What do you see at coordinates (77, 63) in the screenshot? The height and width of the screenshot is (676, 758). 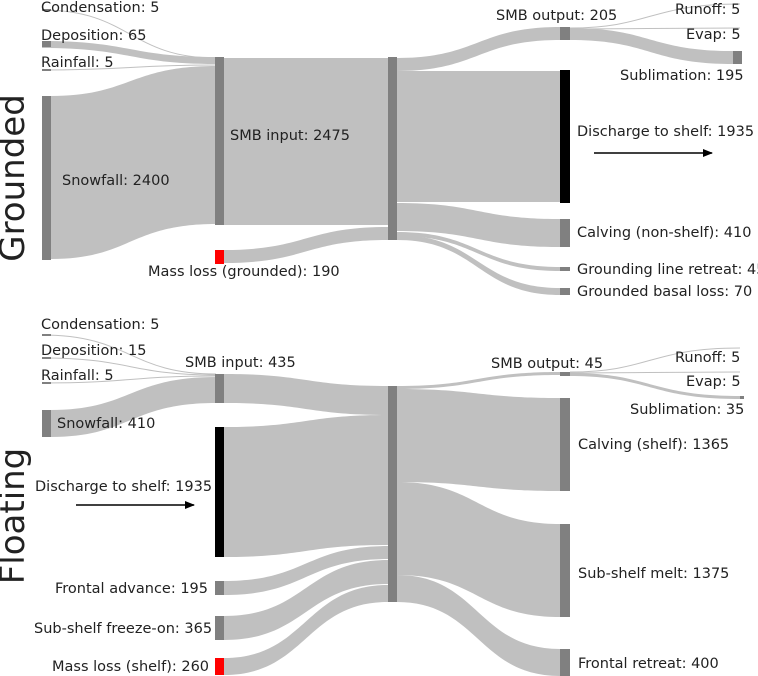 I see `label-rainfall: Rainfall: 5` at bounding box center [77, 63].